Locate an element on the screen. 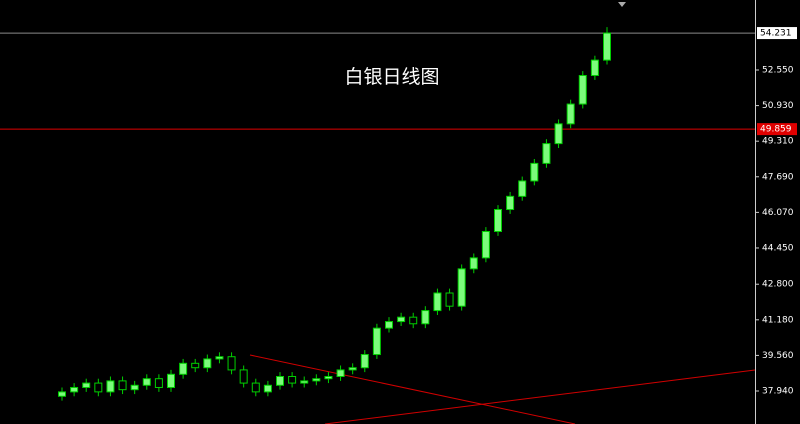 The width and height of the screenshot is (800, 424). y-tick-label: 49.310 is located at coordinates (778, 142).